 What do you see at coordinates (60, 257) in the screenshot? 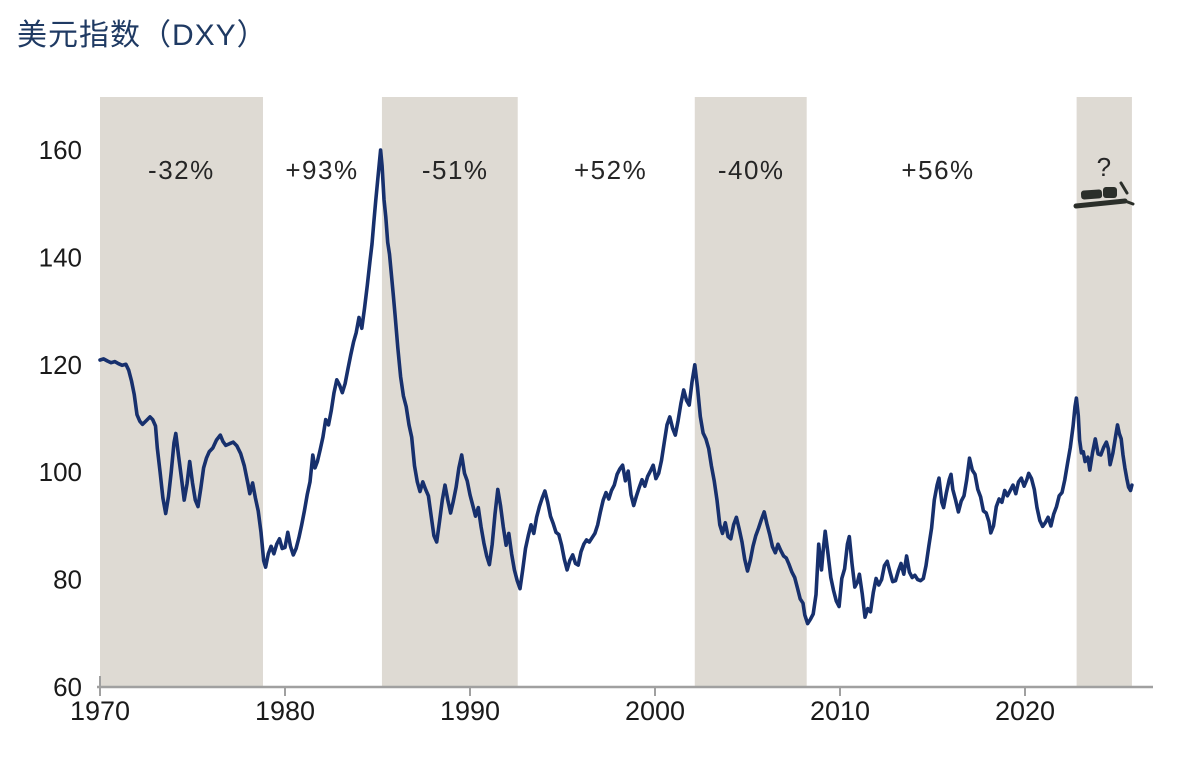
I see `y-tick-label: 140` at bounding box center [60, 257].